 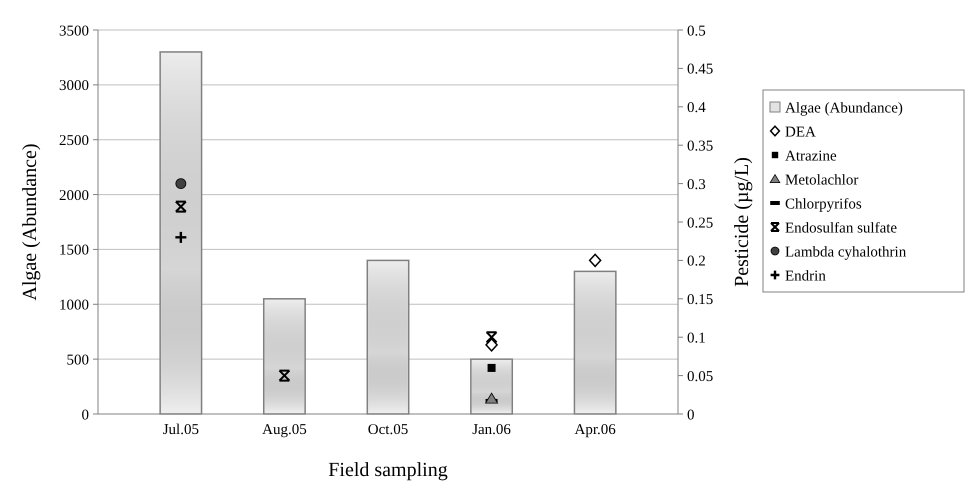 What do you see at coordinates (696, 184) in the screenshot?
I see `y2-tick-label: 0.3` at bounding box center [696, 184].